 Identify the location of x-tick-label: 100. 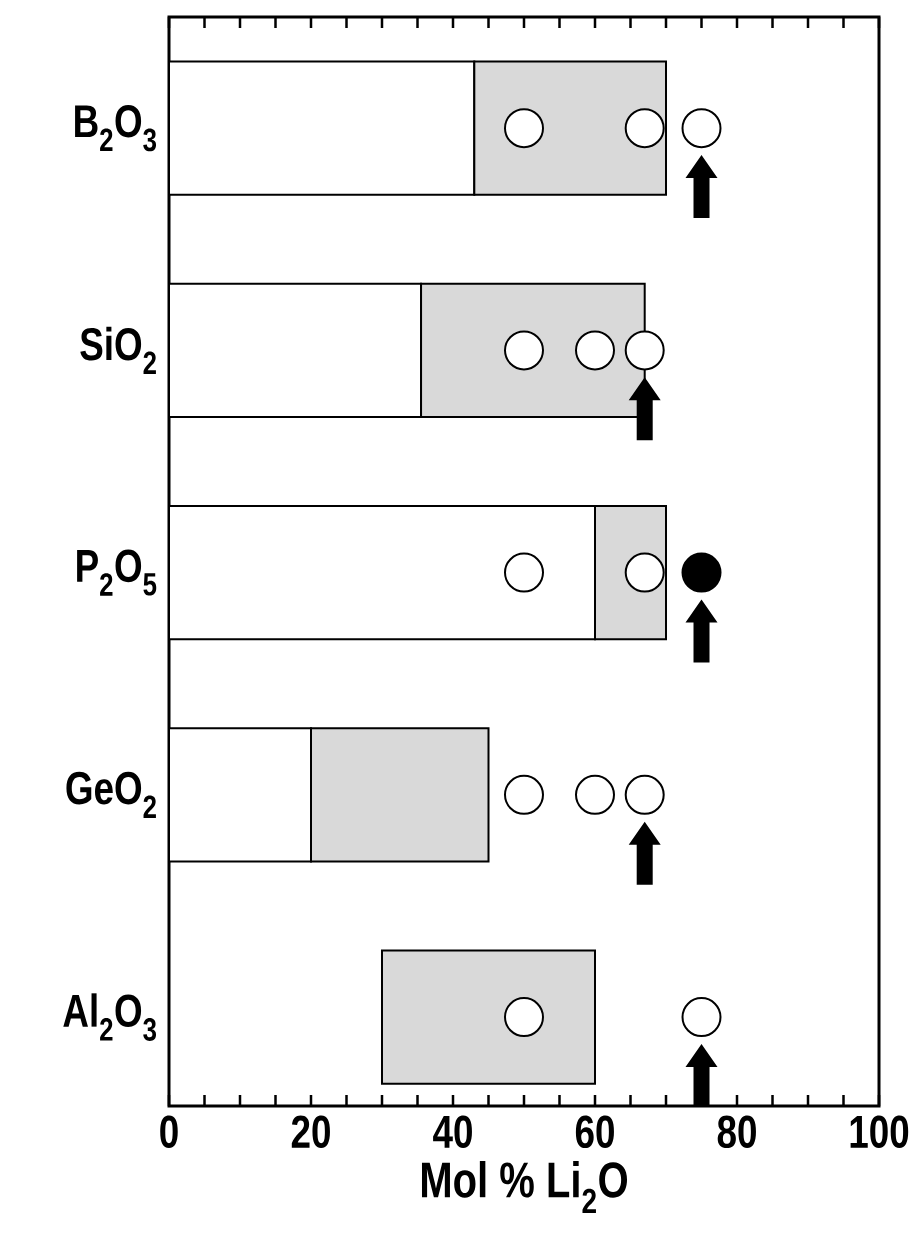
(879, 1132).